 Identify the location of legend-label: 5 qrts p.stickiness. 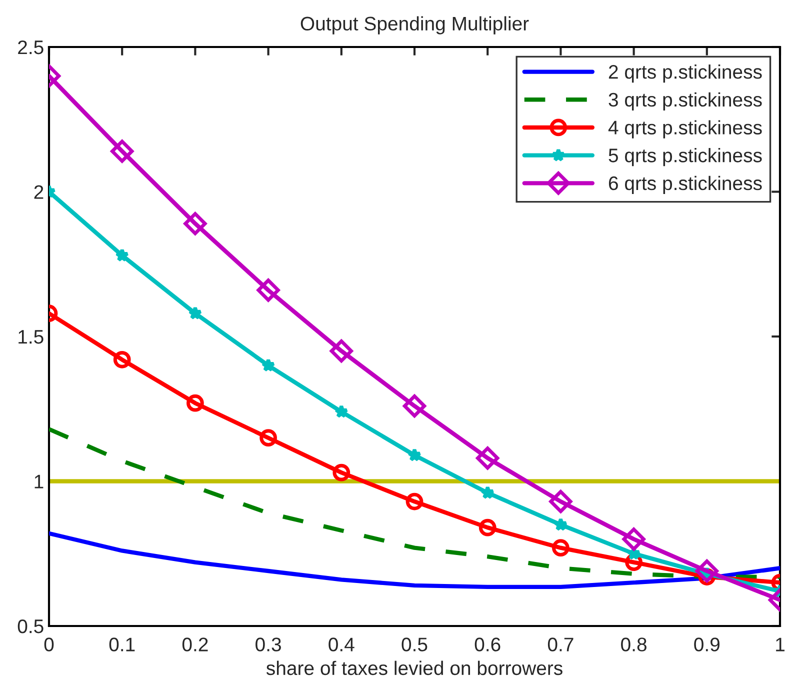
(685, 157).